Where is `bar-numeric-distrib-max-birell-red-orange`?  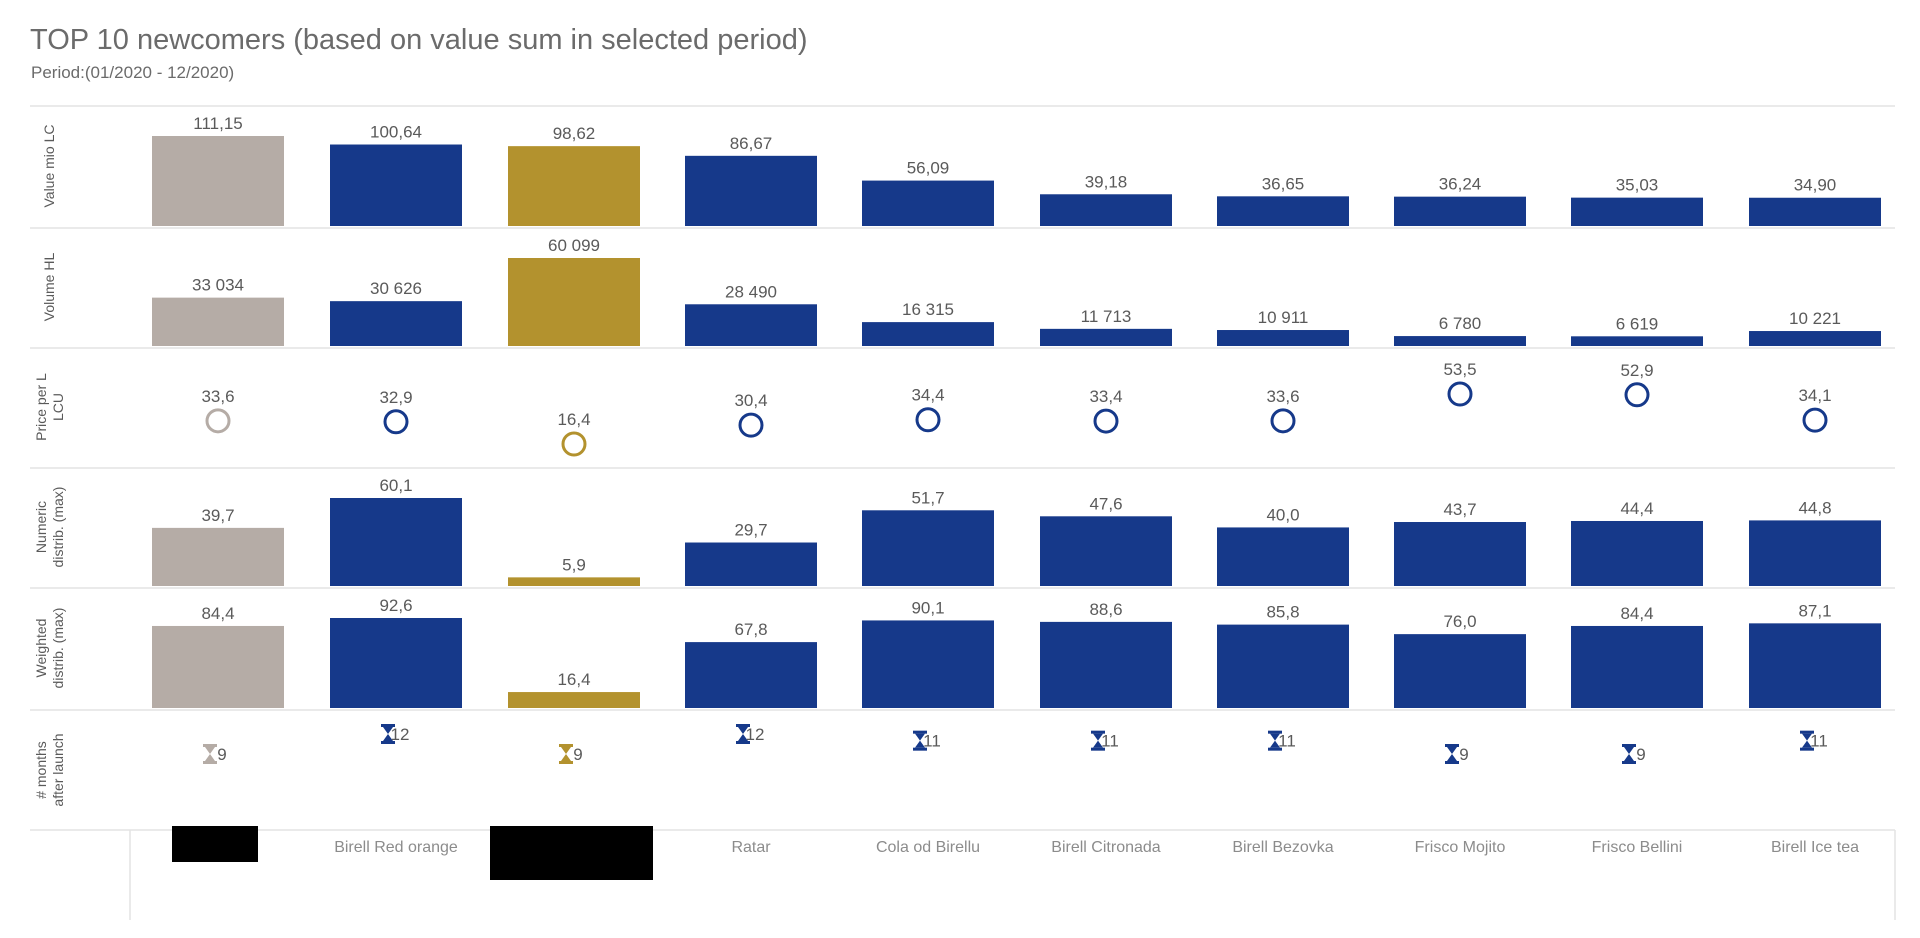 bar-numeric-distrib-max-birell-red-orange is located at coordinates (396, 542).